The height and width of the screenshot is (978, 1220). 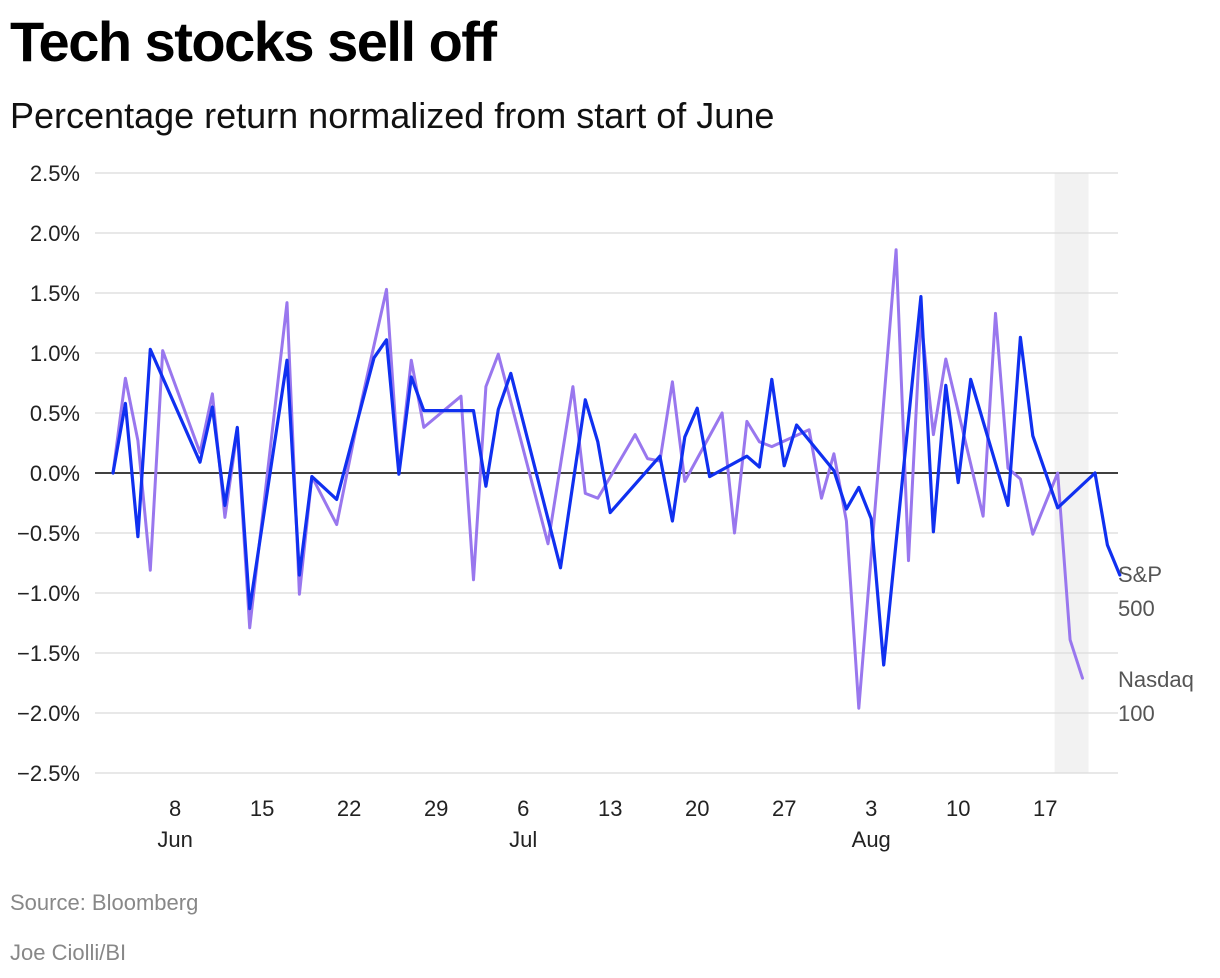 I want to click on y-tick-label: 0.5%, so click(x=55, y=413).